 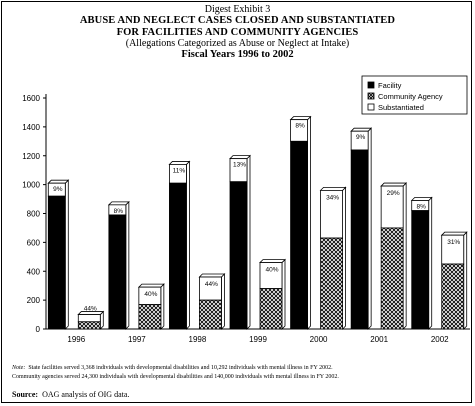 I want to click on legend-community-agency-label: Community Agency, so click(x=410, y=96).